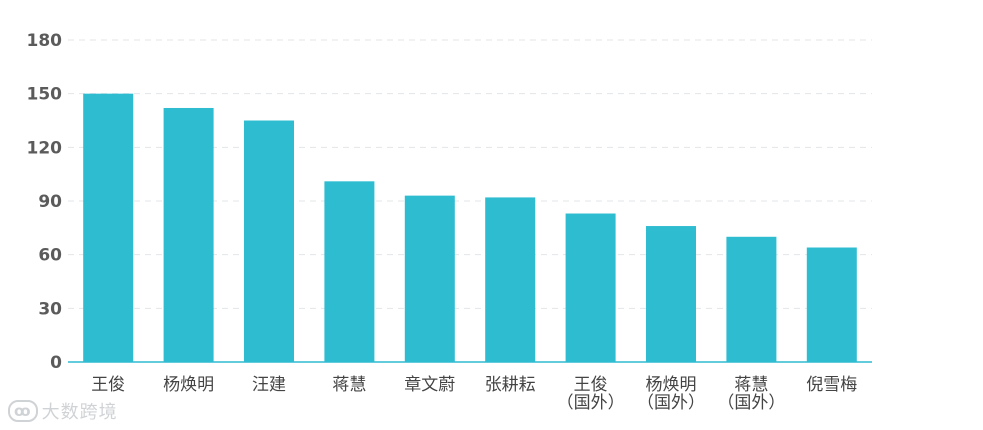 Image resolution: width=983 pixels, height=430 pixels. Describe the element at coordinates (429, 385) in the screenshot. I see `x-tick-label: 章文蔚` at that location.